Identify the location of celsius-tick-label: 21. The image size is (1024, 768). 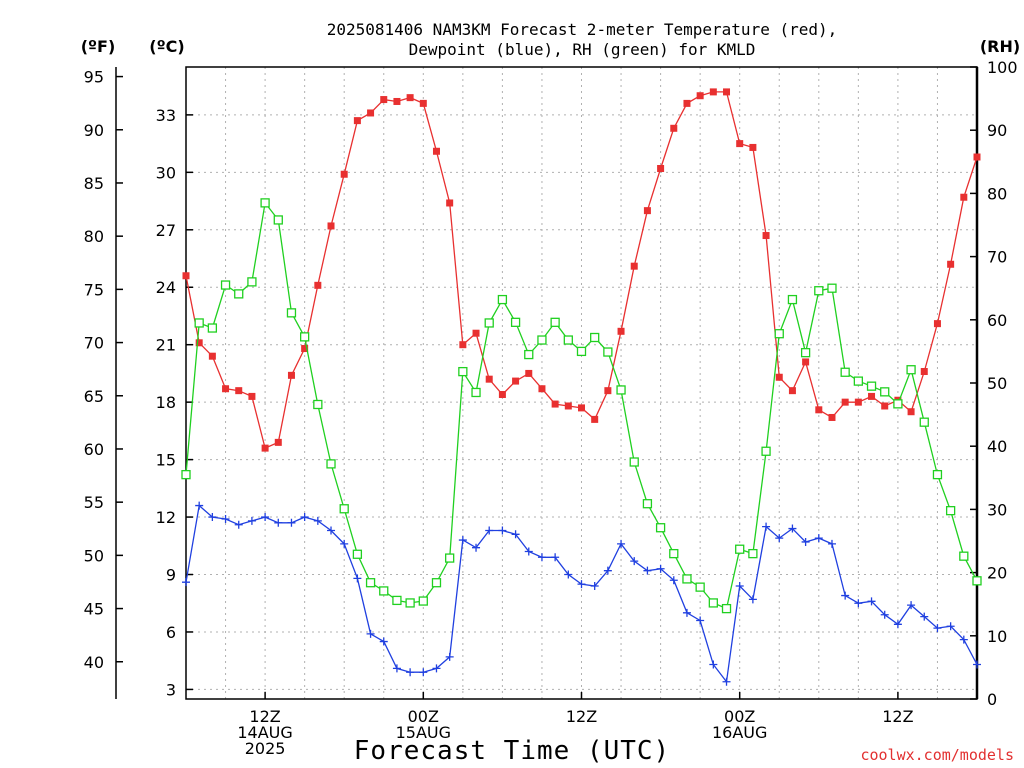
(166, 345).